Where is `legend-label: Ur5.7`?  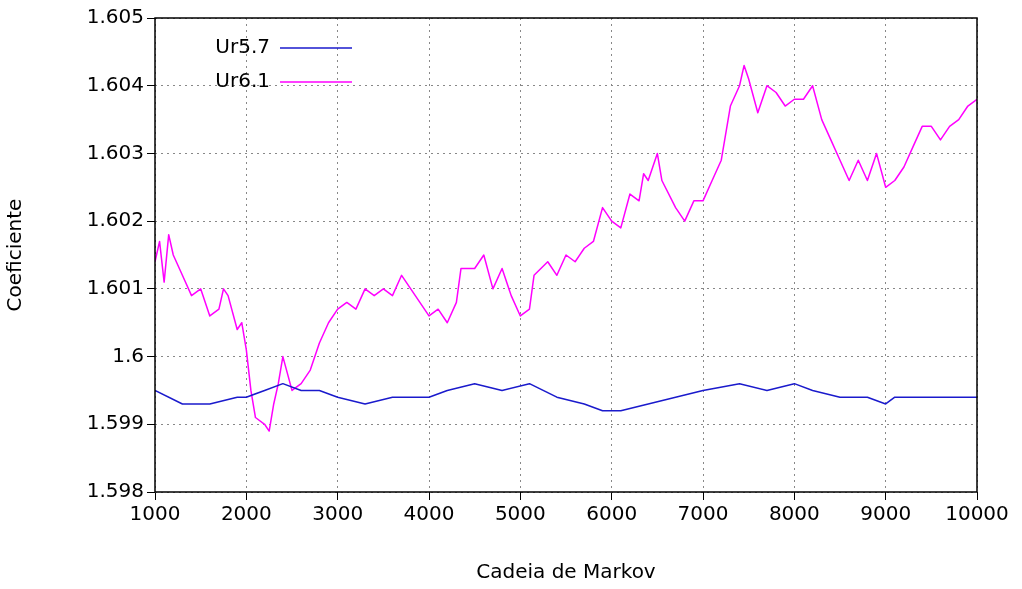 legend-label: Ur5.7 is located at coordinates (242, 46).